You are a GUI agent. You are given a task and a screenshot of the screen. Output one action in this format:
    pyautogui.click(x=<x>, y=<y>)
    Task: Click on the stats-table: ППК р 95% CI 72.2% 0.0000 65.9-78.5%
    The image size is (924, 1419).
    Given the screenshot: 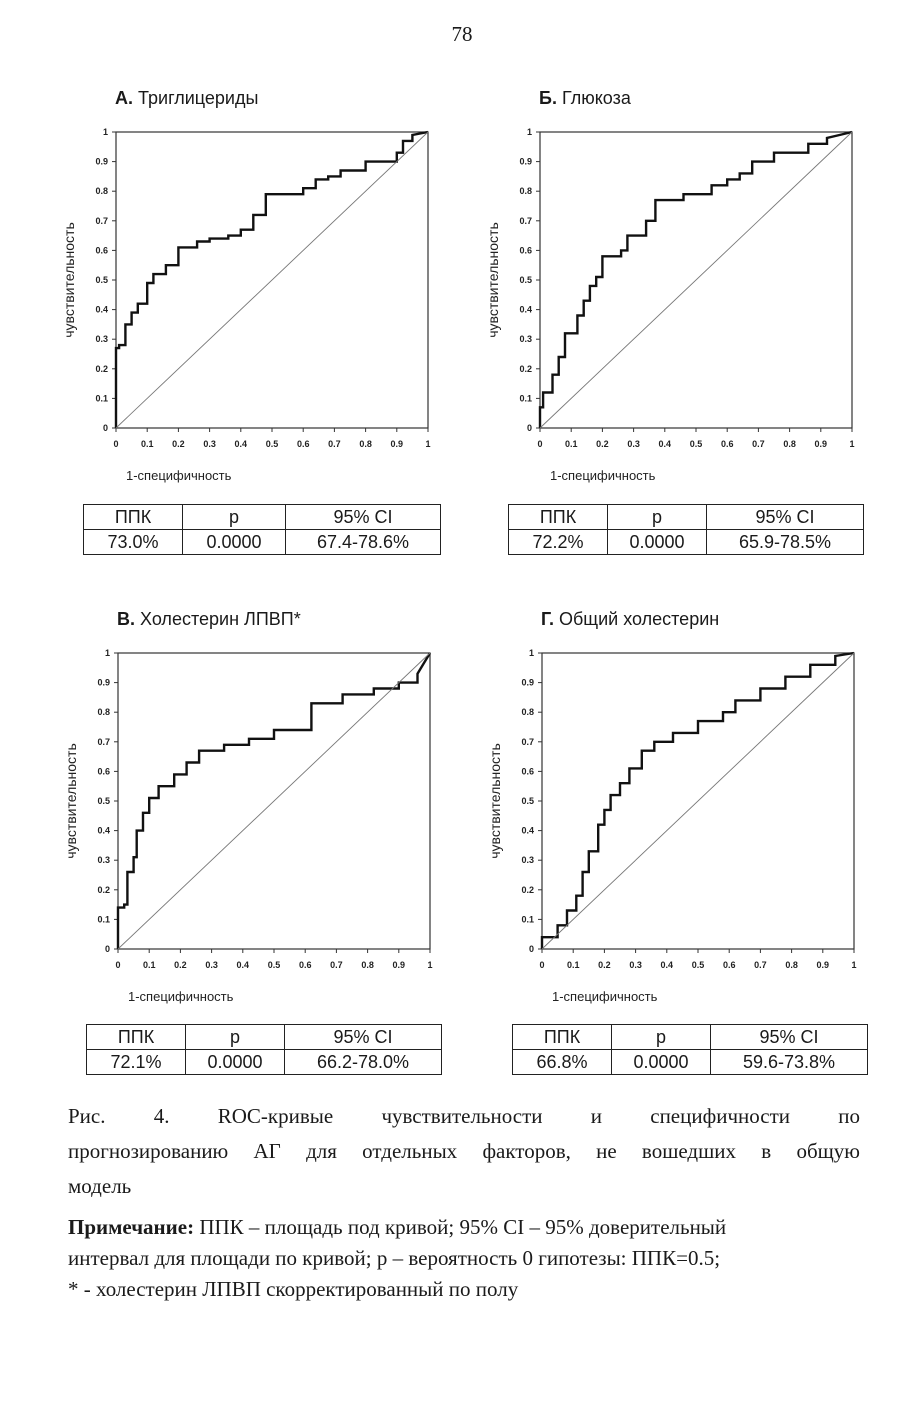 What is the action you would take?
    pyautogui.click(x=686, y=529)
    